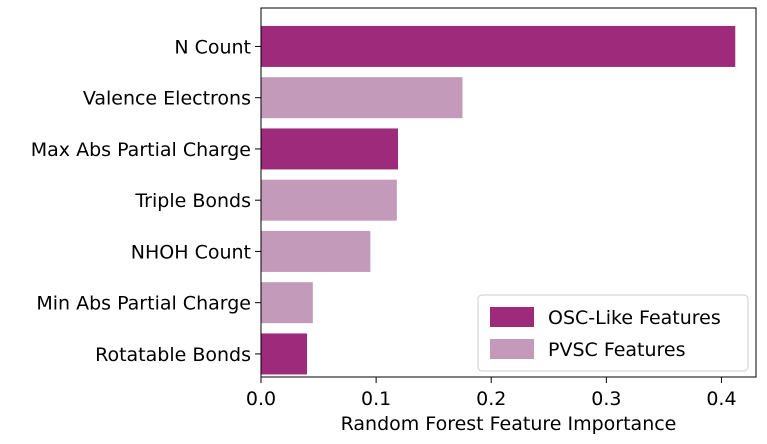 Image resolution: width=767 pixels, height=444 pixels. What do you see at coordinates (329, 149) in the screenshot?
I see `bar-max-abs-partial-charge` at bounding box center [329, 149].